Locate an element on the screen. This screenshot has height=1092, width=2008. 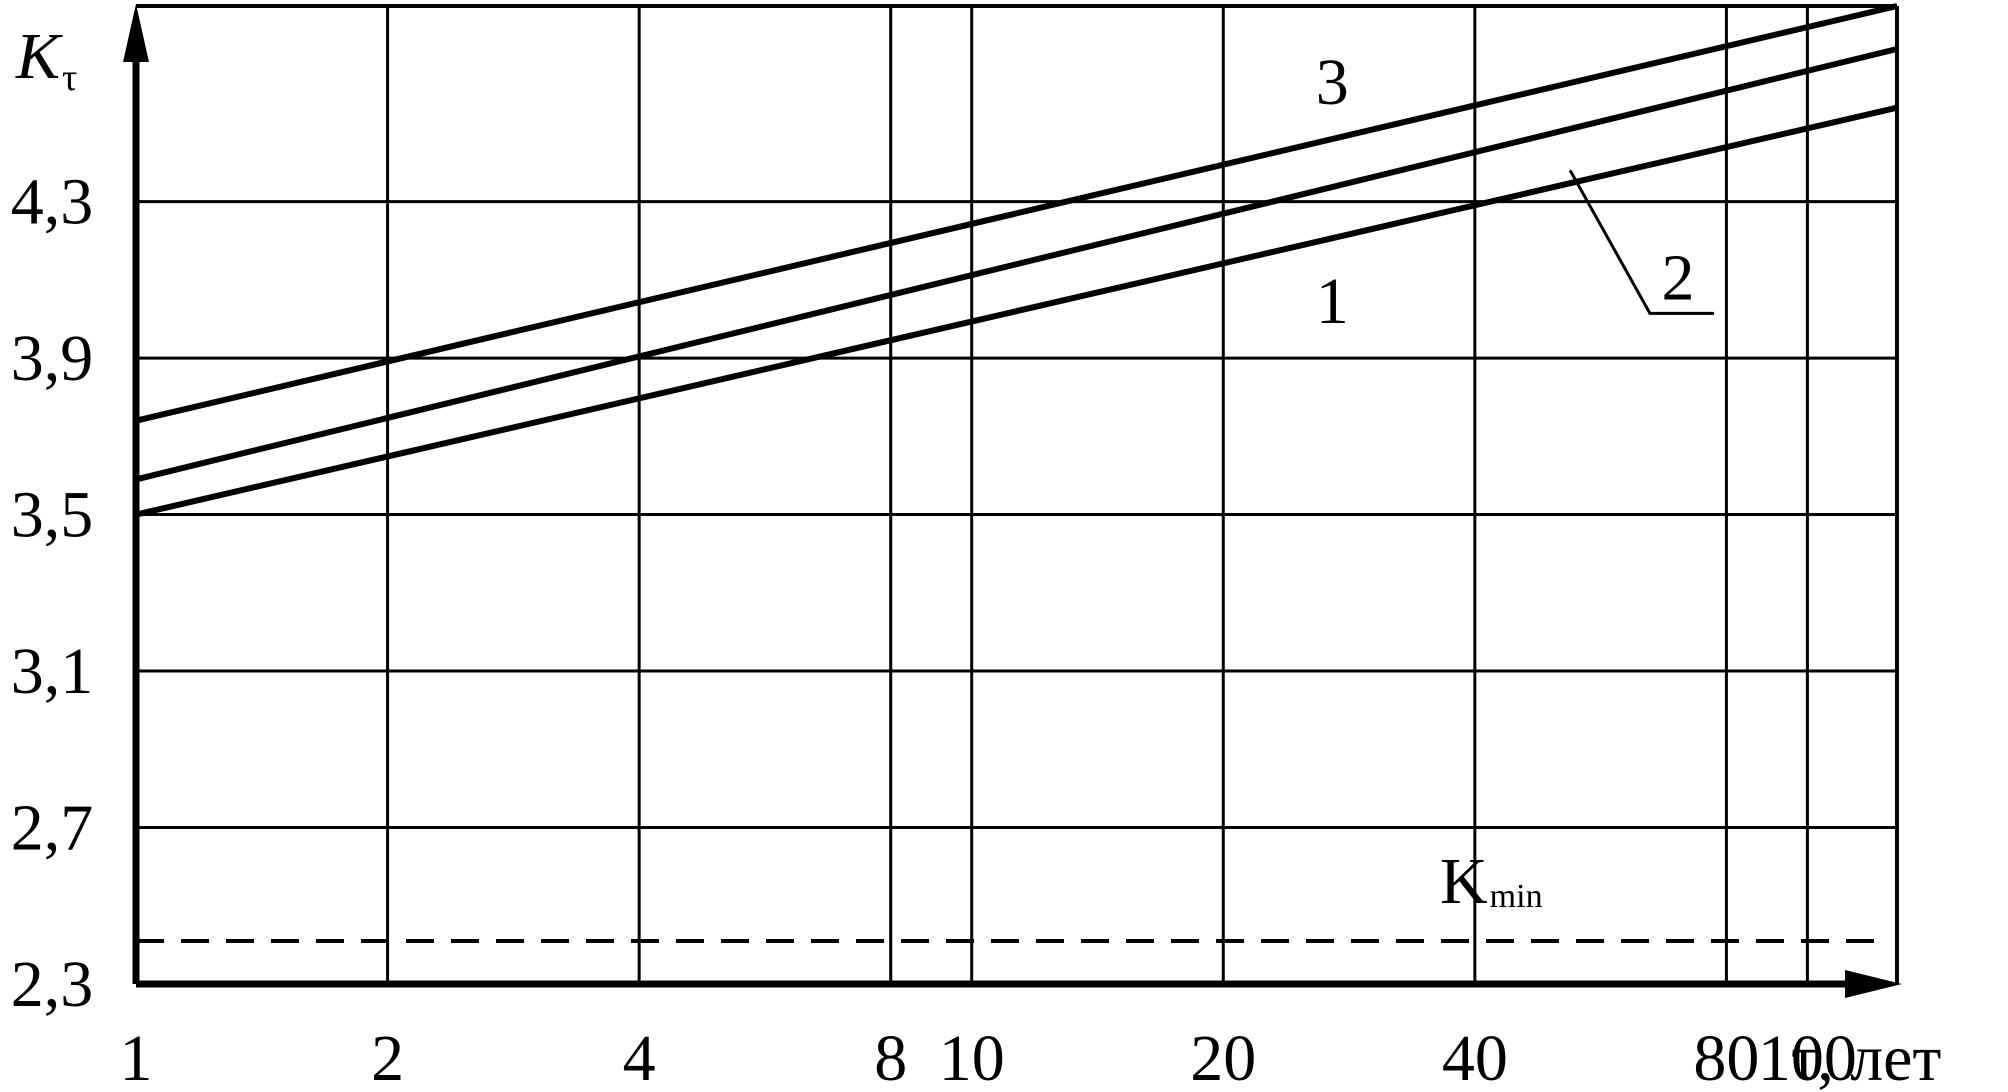
x-tick-label: 4 is located at coordinates (639, 1057).